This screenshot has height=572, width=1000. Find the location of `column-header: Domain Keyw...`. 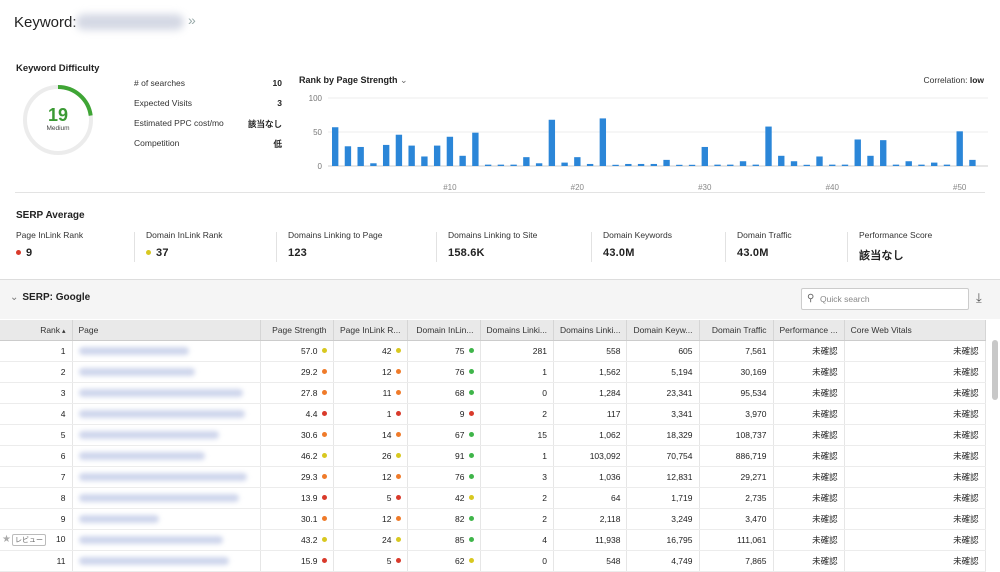

column-header: Domain Keyw... is located at coordinates (663, 330).